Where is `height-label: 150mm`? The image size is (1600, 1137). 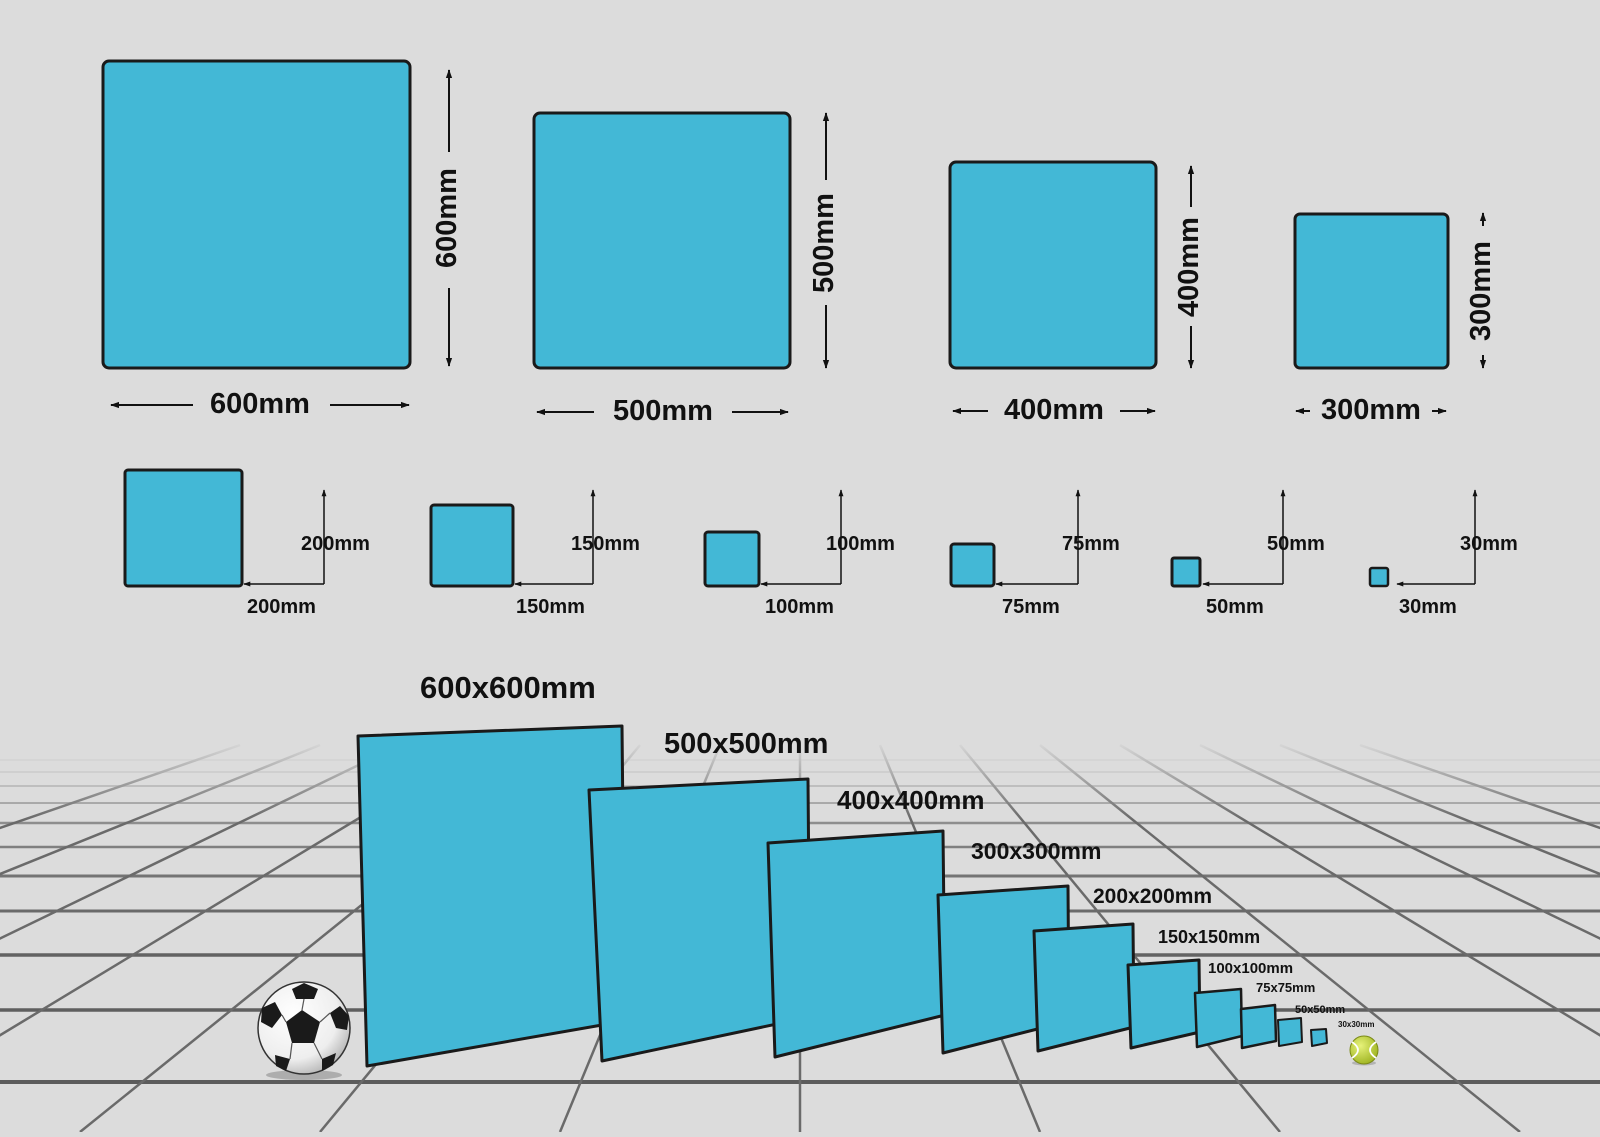
height-label: 150mm is located at coordinates (605, 544).